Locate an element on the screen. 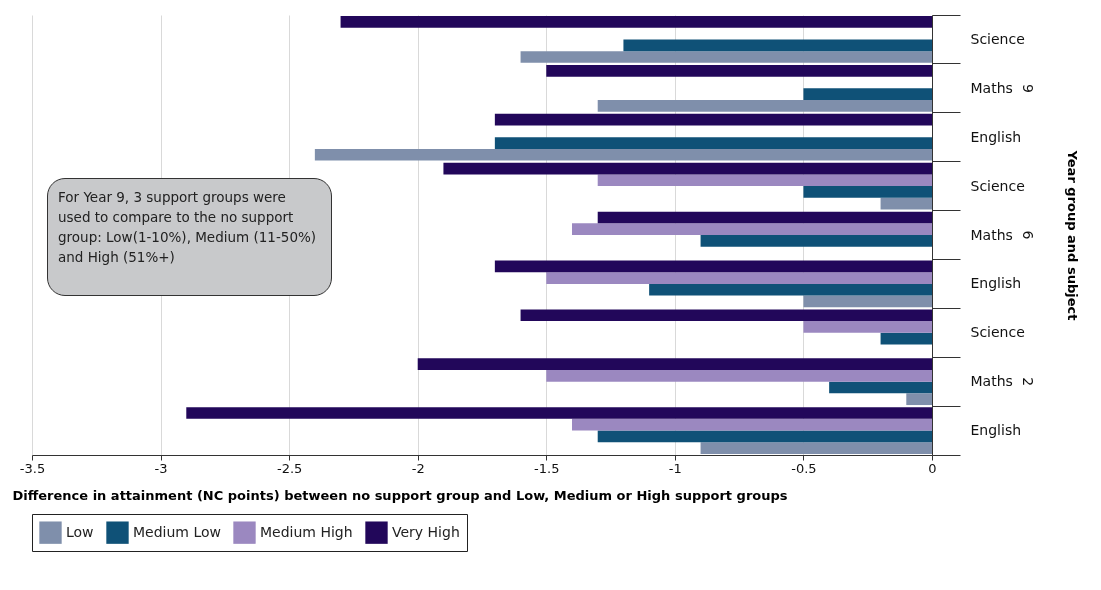 This screenshot has width=1101, height=590. annotation: For Year 9, 3 support groups were used to compare to the no support group: Low(1-10%), Medium (11-50%) and High (51%+) is located at coordinates (187, 227).